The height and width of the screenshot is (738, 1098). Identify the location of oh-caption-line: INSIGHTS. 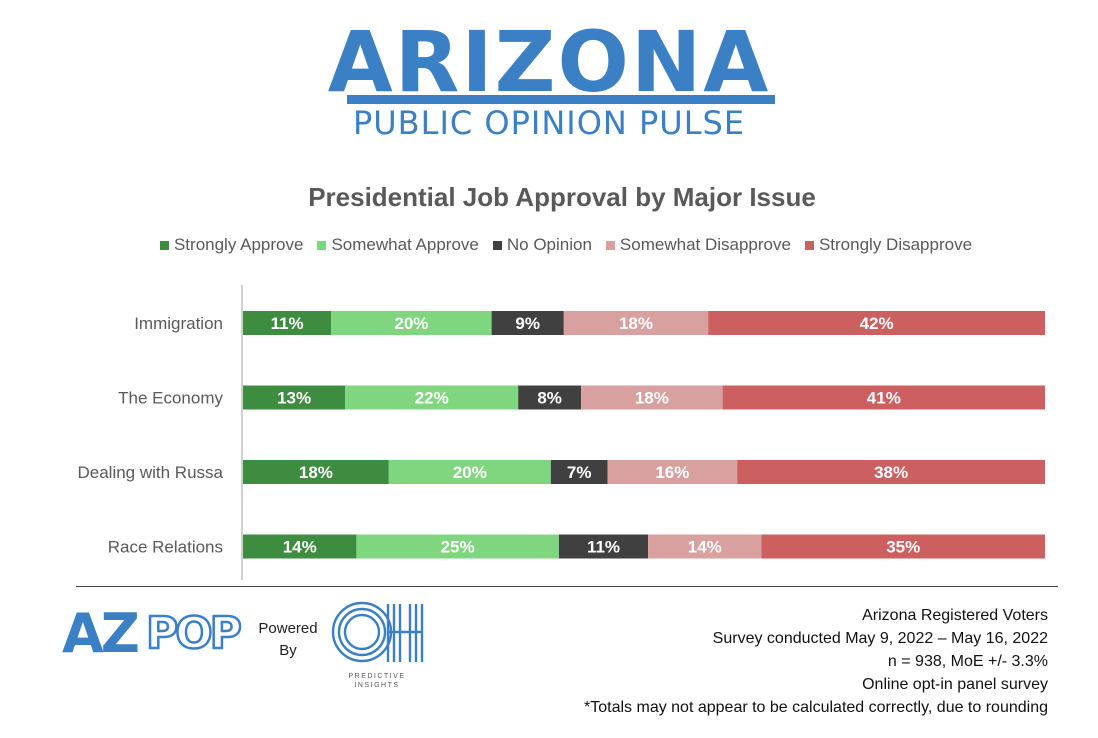
(377, 685).